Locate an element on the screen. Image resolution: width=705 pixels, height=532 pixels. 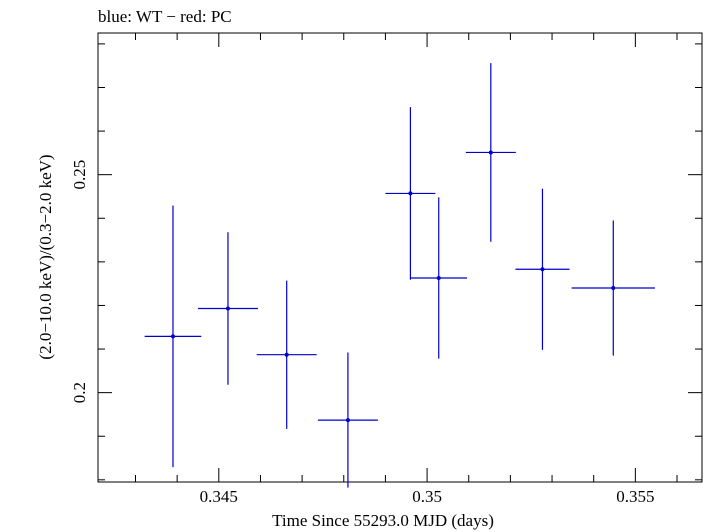
y-axis-label: (2.0−10.0 keV)/(0.3−2.0 keV) is located at coordinates (45, 256).